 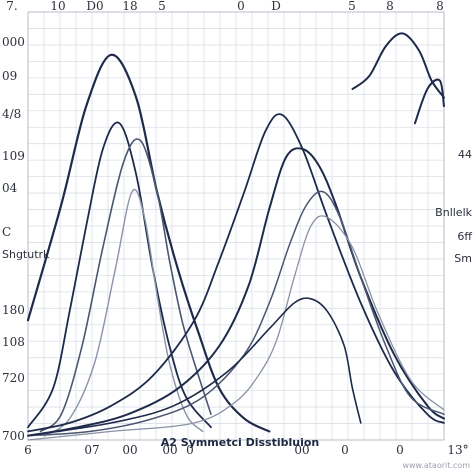 I want to click on y-right-label: 6ff, so click(x=464, y=236).